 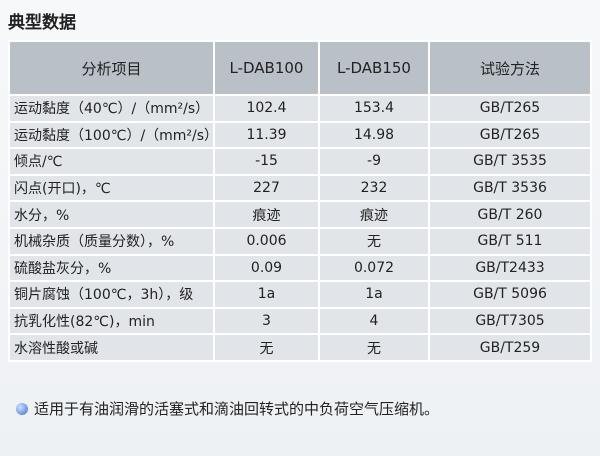 I want to click on table-cell: GB/T 511, so click(x=510, y=241).